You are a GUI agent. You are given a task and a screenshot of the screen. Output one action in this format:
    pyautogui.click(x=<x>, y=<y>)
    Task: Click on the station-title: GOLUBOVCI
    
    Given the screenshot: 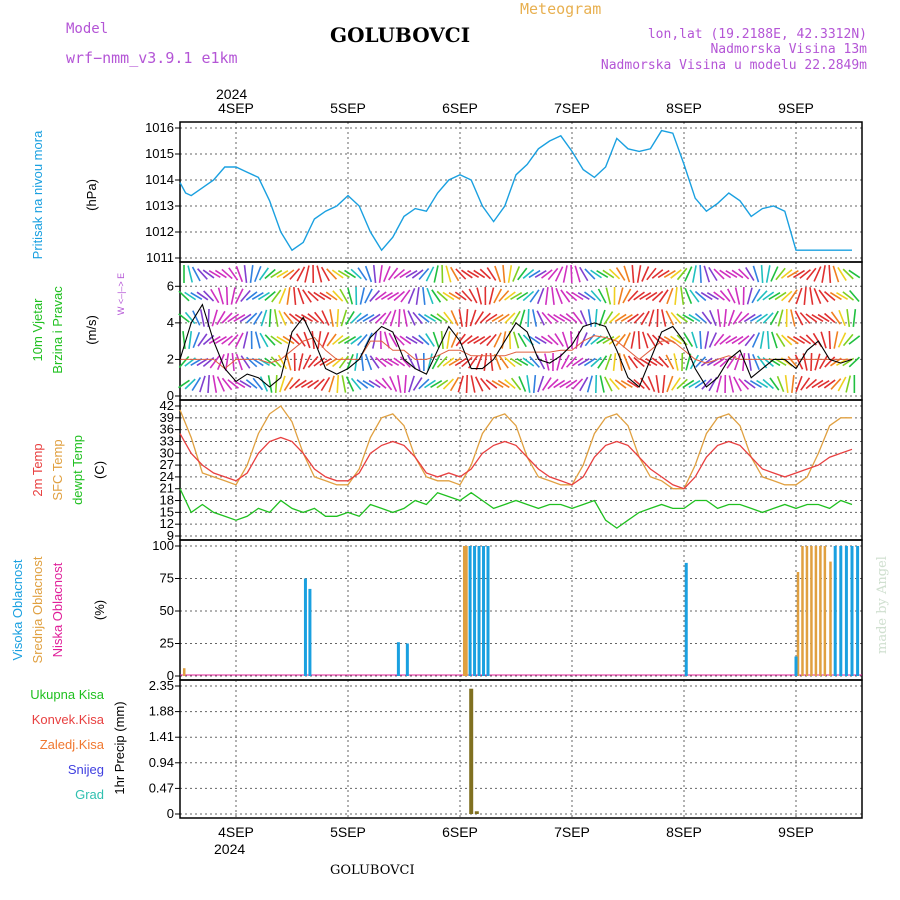 What is the action you would take?
    pyautogui.click(x=400, y=35)
    